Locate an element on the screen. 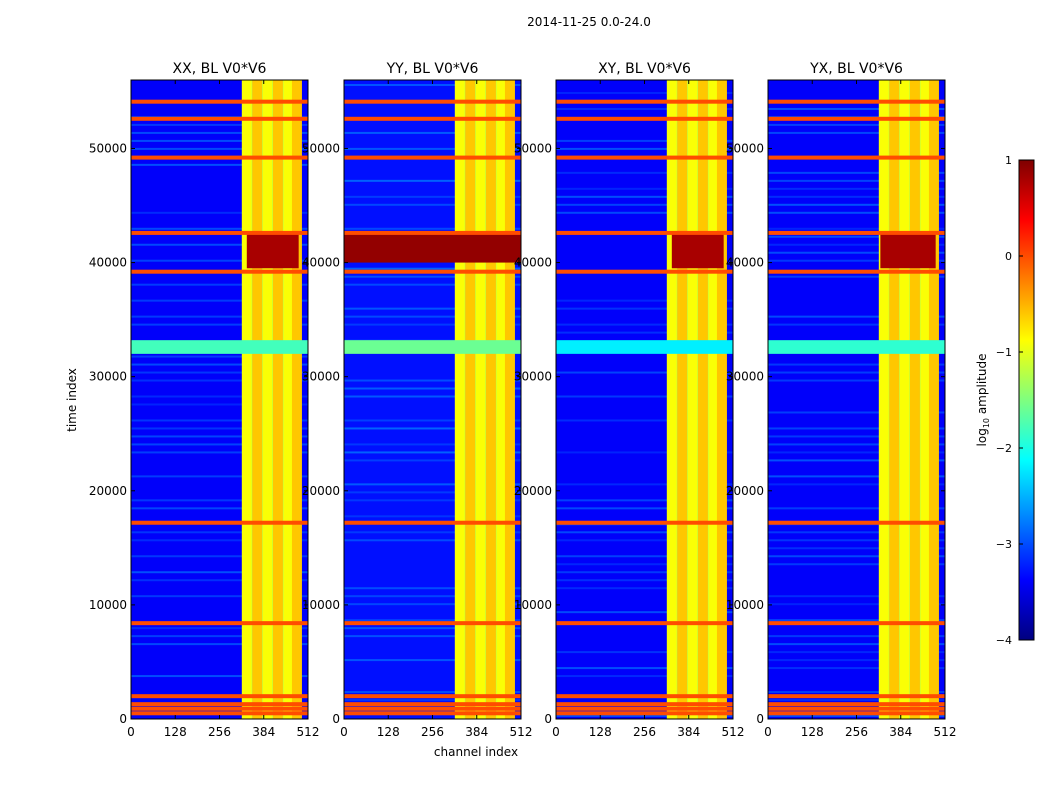  heatmap-area is located at coordinates (219, 399).